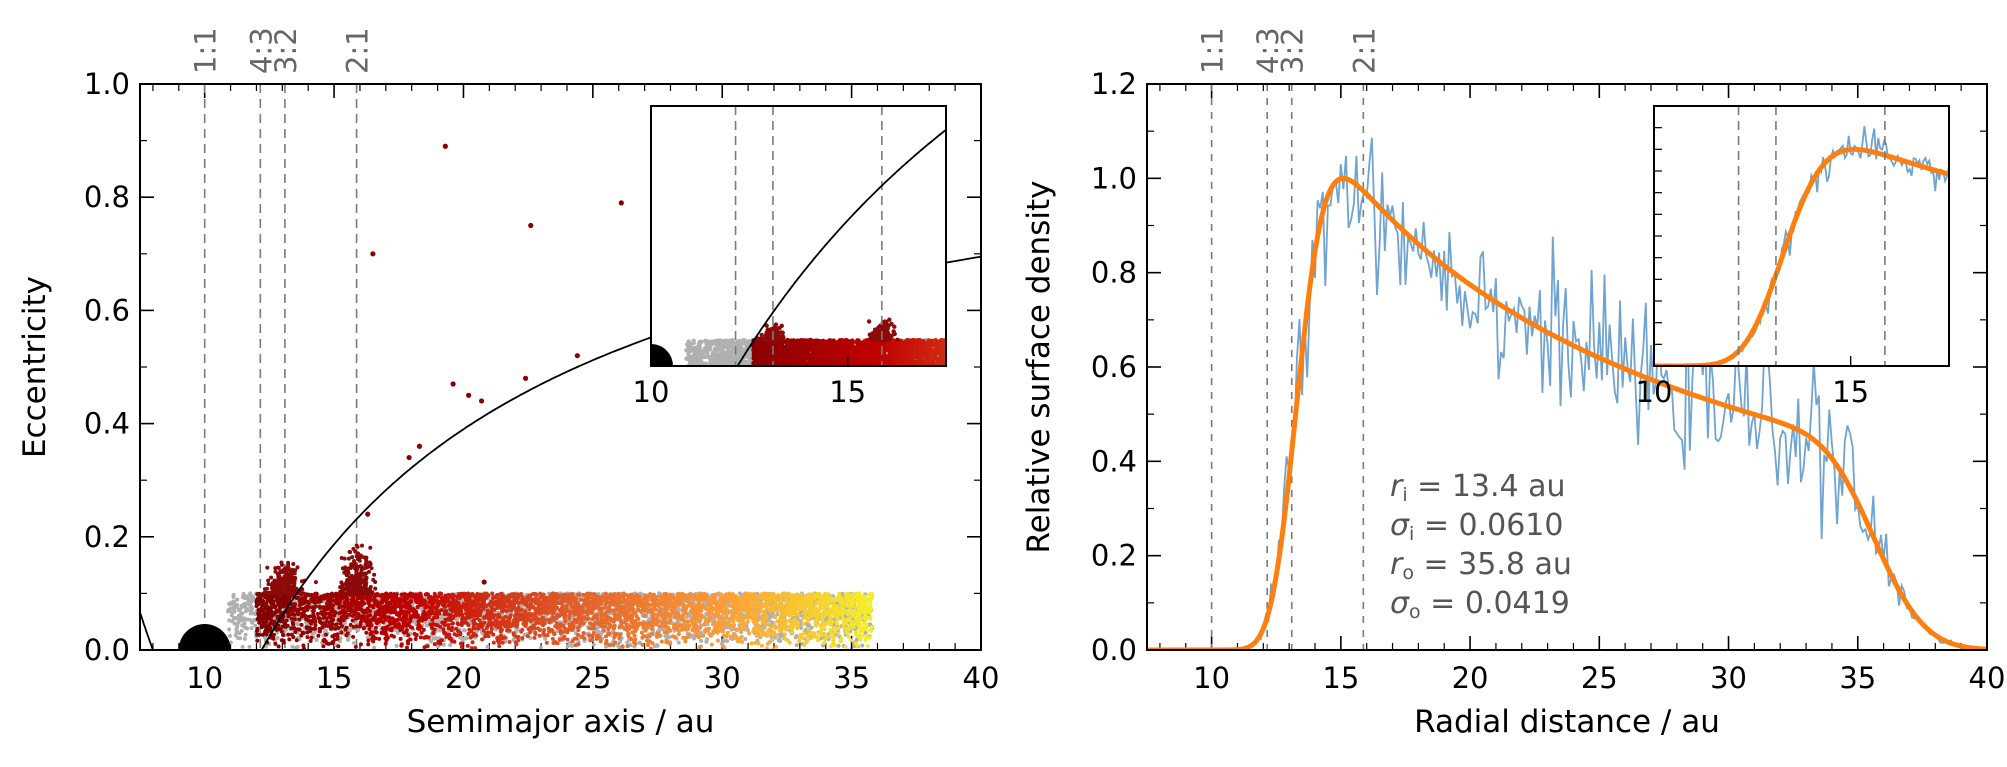 This screenshot has width=2007, height=767. Describe the element at coordinates (463, 678) in the screenshot. I see `x-tick-label: 20` at that location.